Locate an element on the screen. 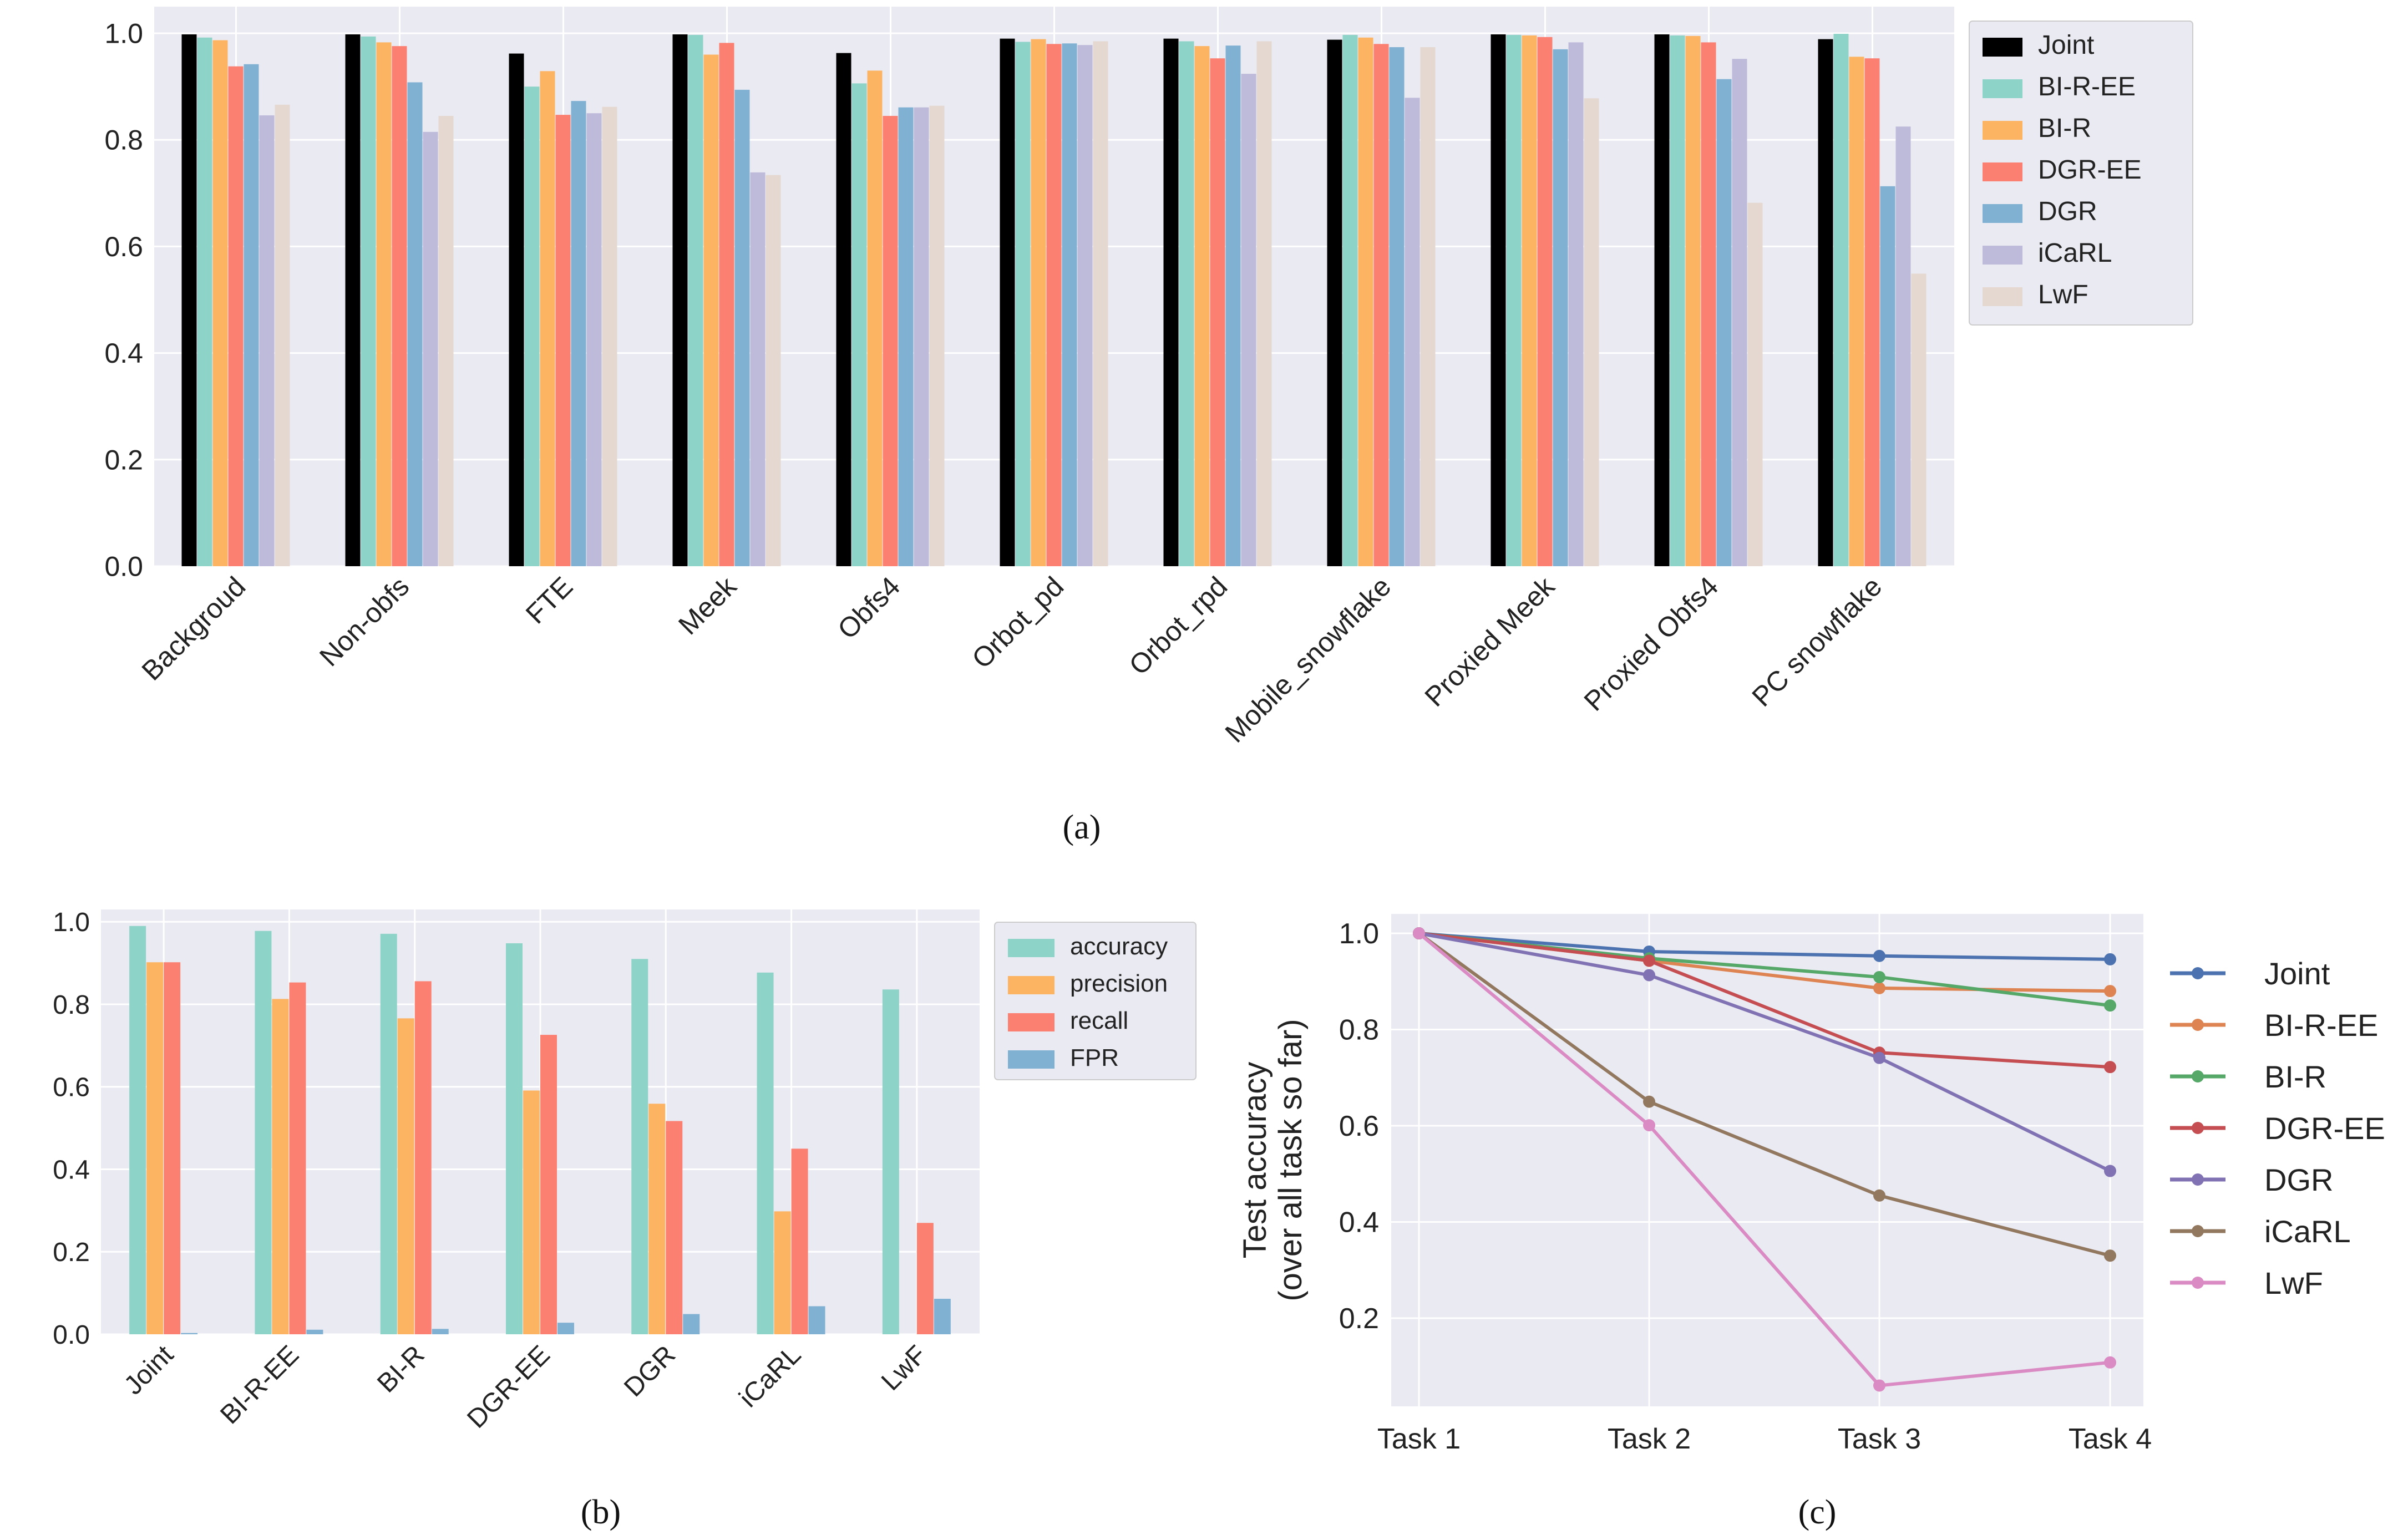 The height and width of the screenshot is (1540, 2403). series-line-joint is located at coordinates (1764, 946).